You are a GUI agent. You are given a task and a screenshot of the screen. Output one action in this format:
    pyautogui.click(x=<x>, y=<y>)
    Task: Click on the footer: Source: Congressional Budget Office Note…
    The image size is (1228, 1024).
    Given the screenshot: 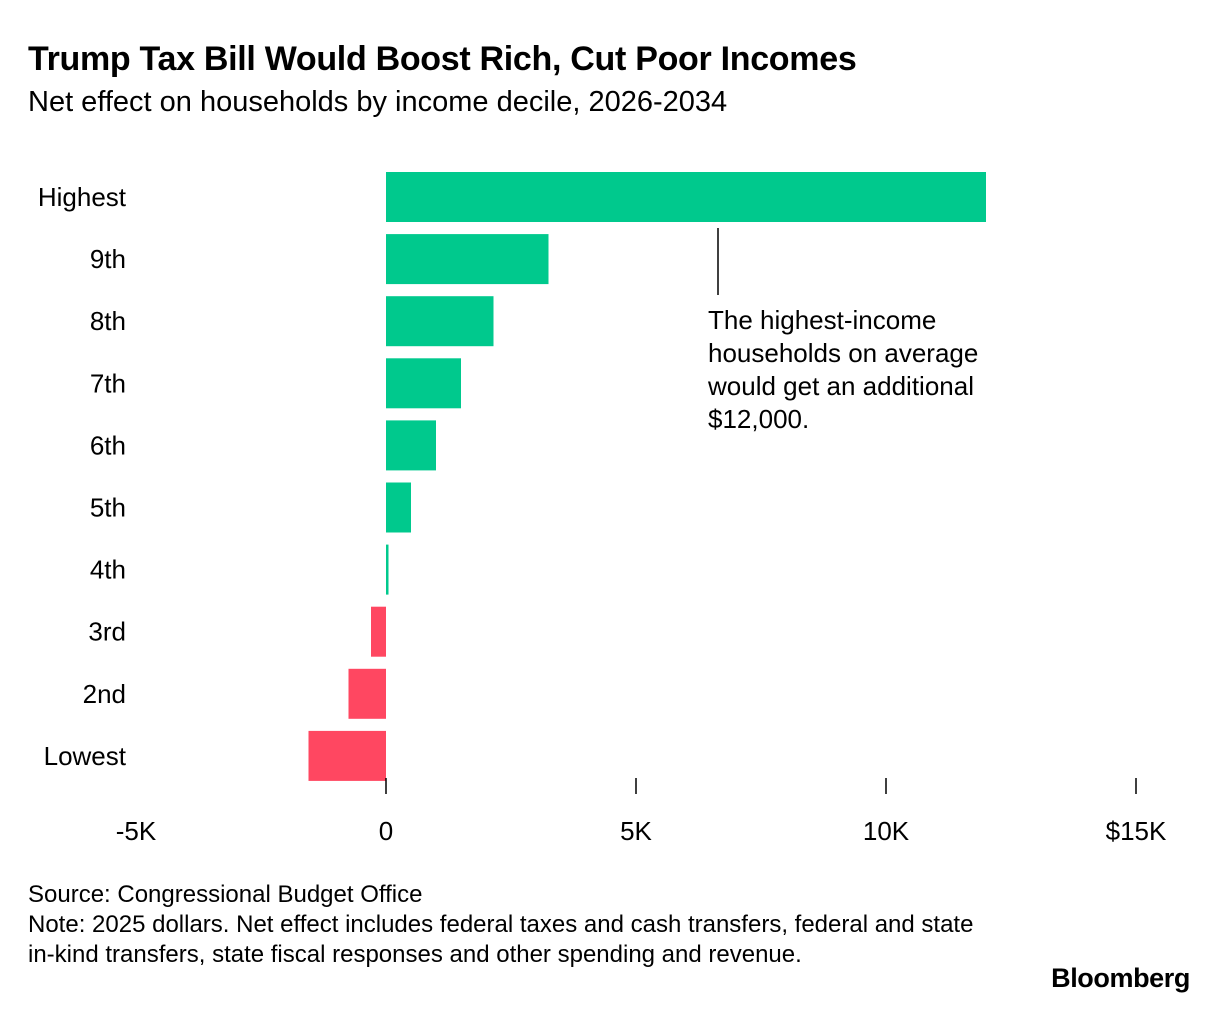 What is the action you would take?
    pyautogui.click(x=508, y=925)
    